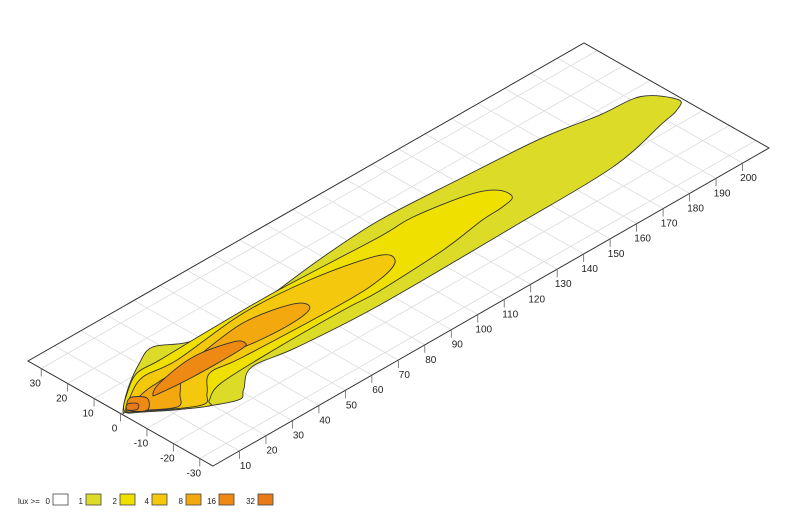 This screenshot has width=798, height=530. Describe the element at coordinates (563, 284) in the screenshot. I see `x-tick-label: 130` at that location.